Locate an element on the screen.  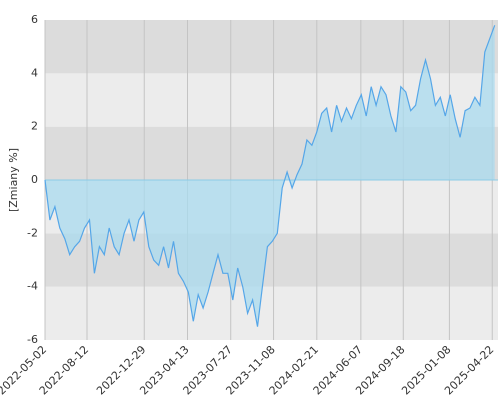
y-tick-label: 2 is located at coordinates (34, 126).